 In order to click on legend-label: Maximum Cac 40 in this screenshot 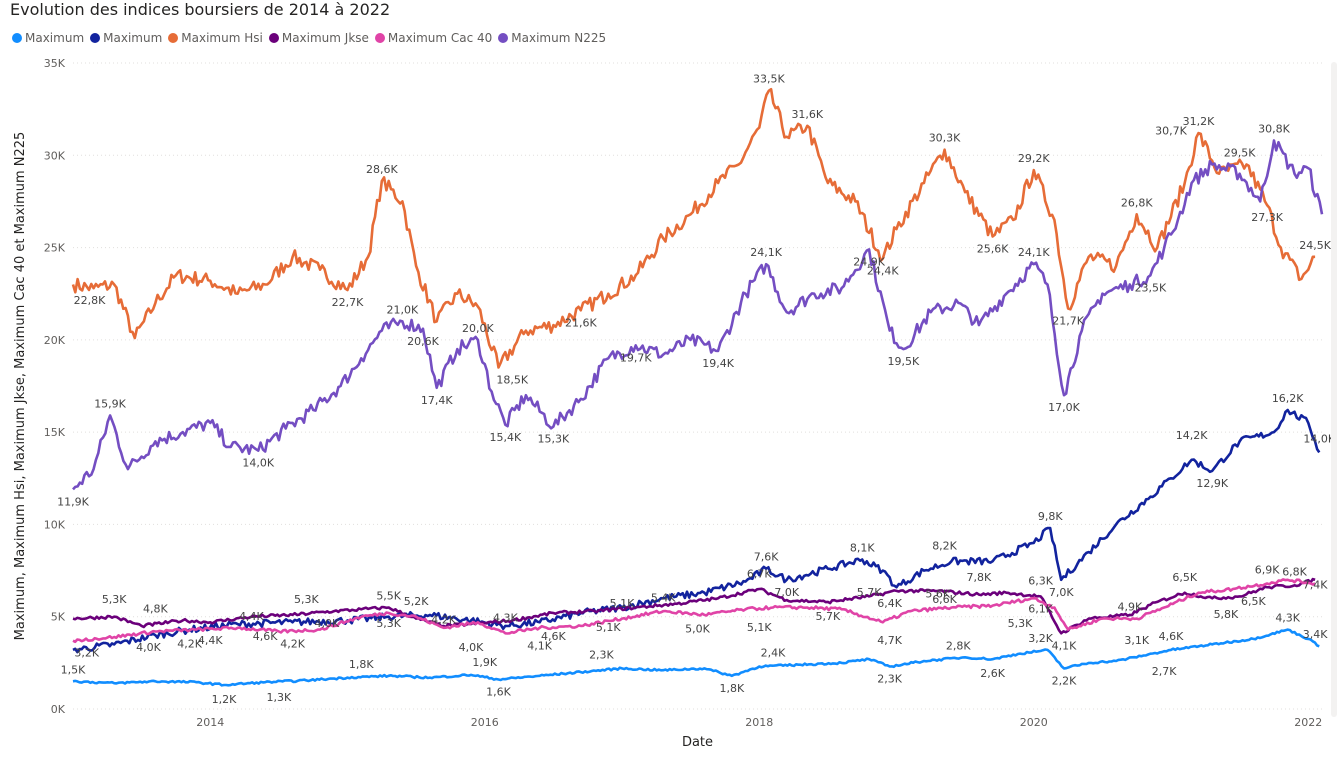, I will do `click(440, 38)`.